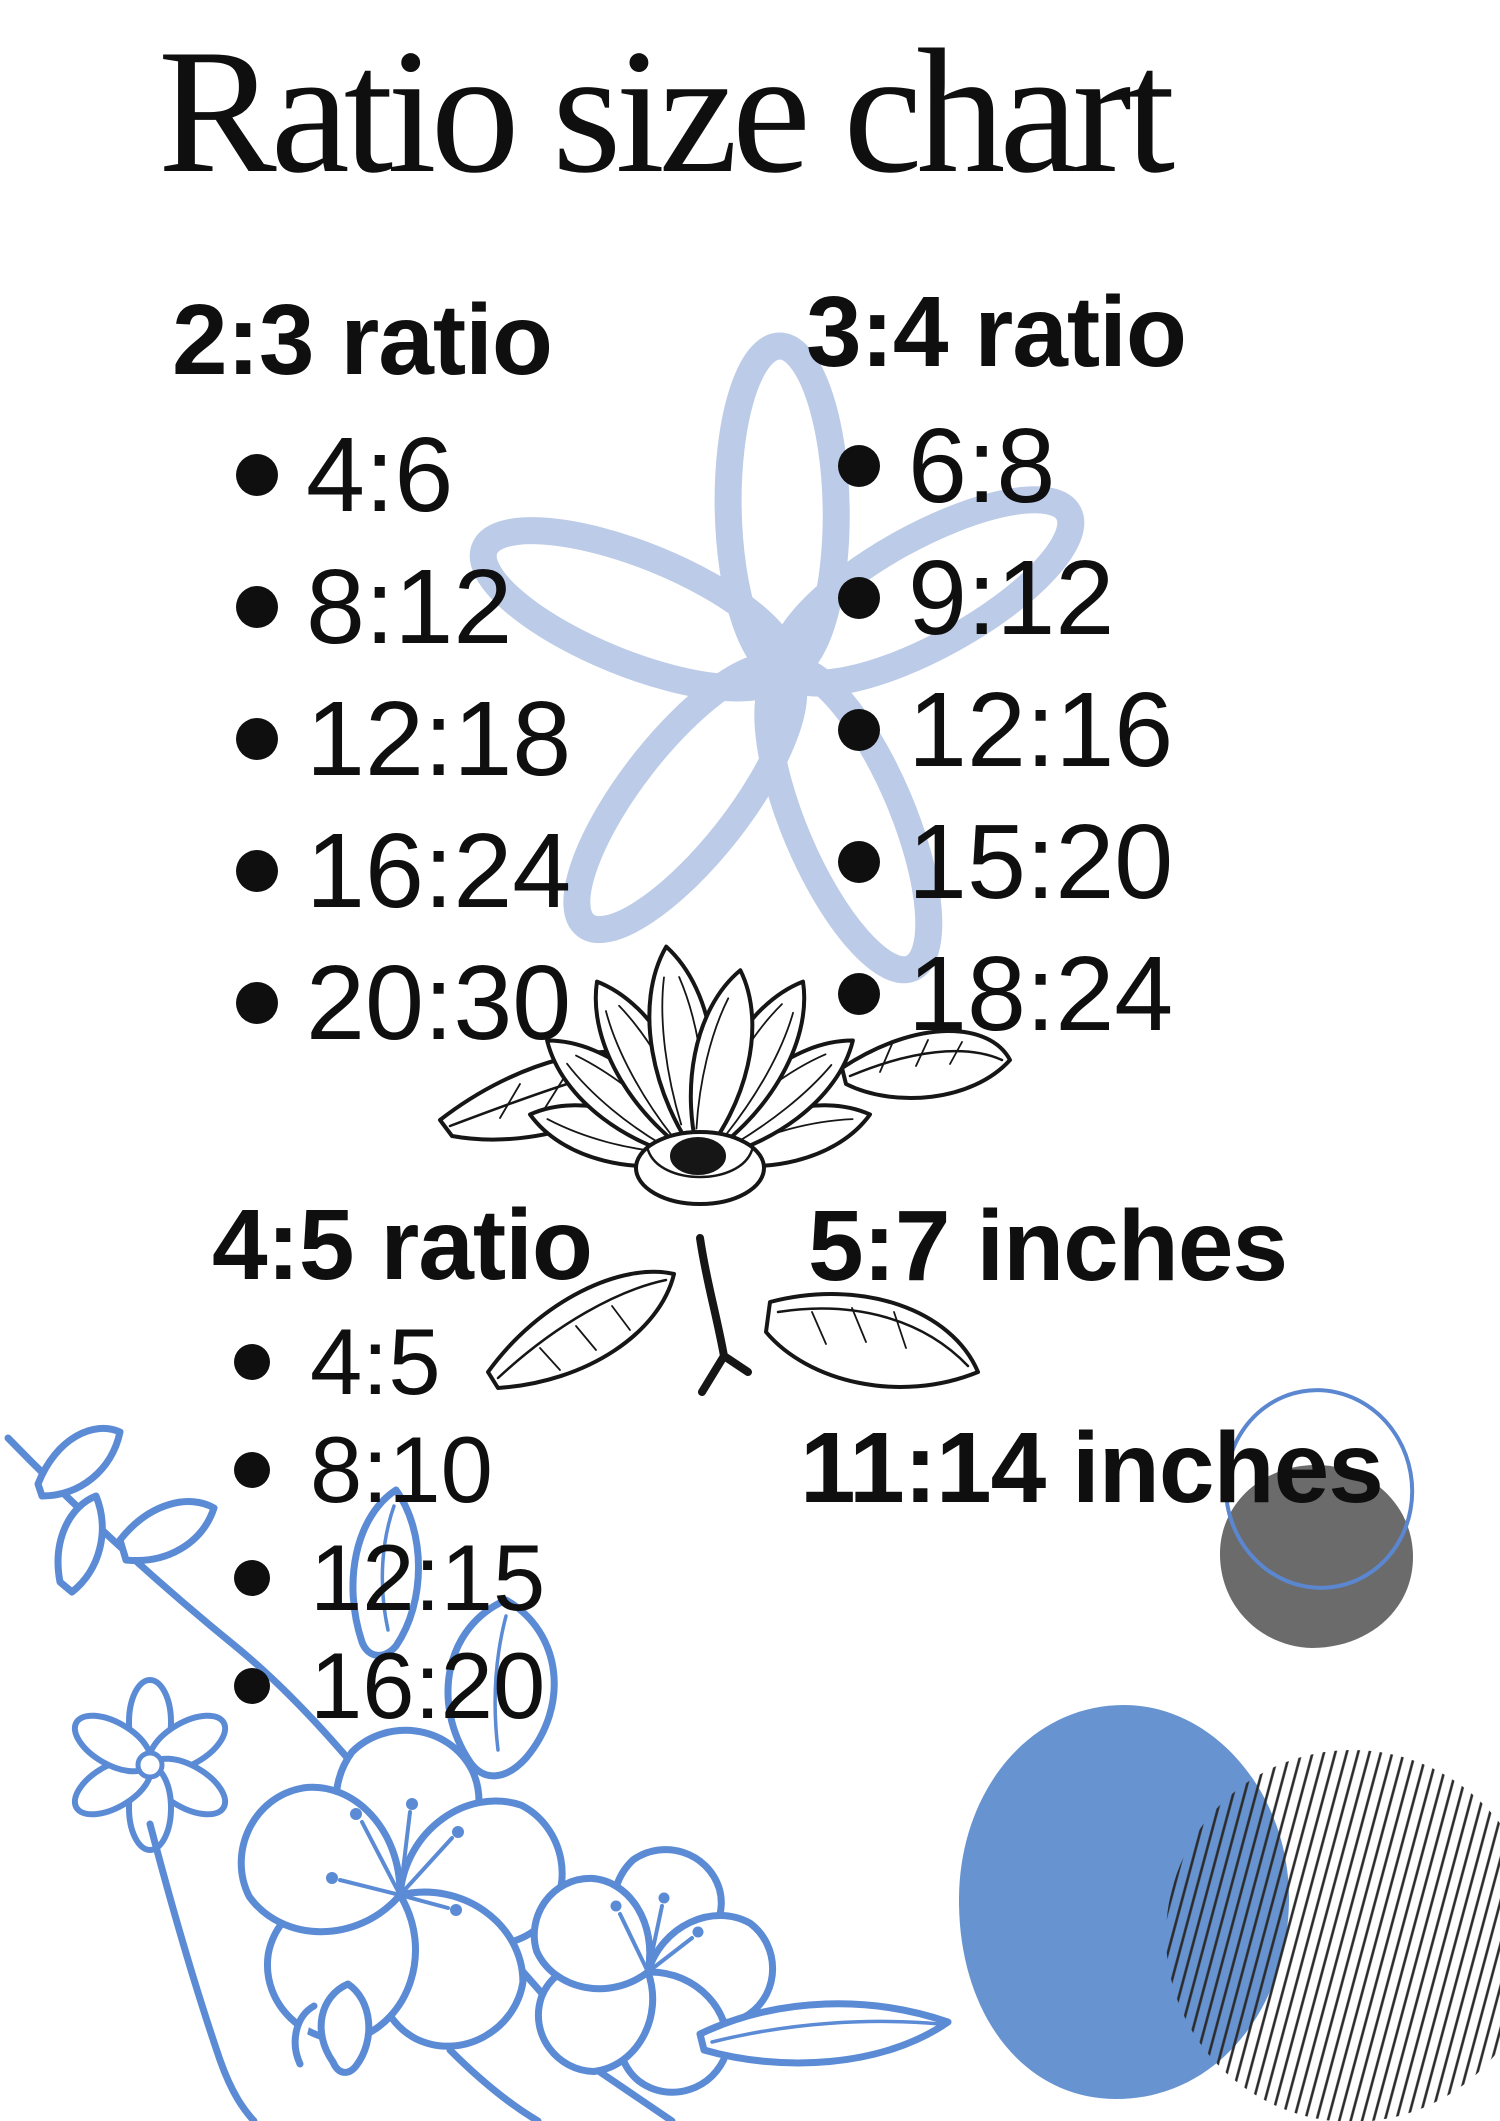  I want to click on list-item: 16:20, so click(389, 1686).